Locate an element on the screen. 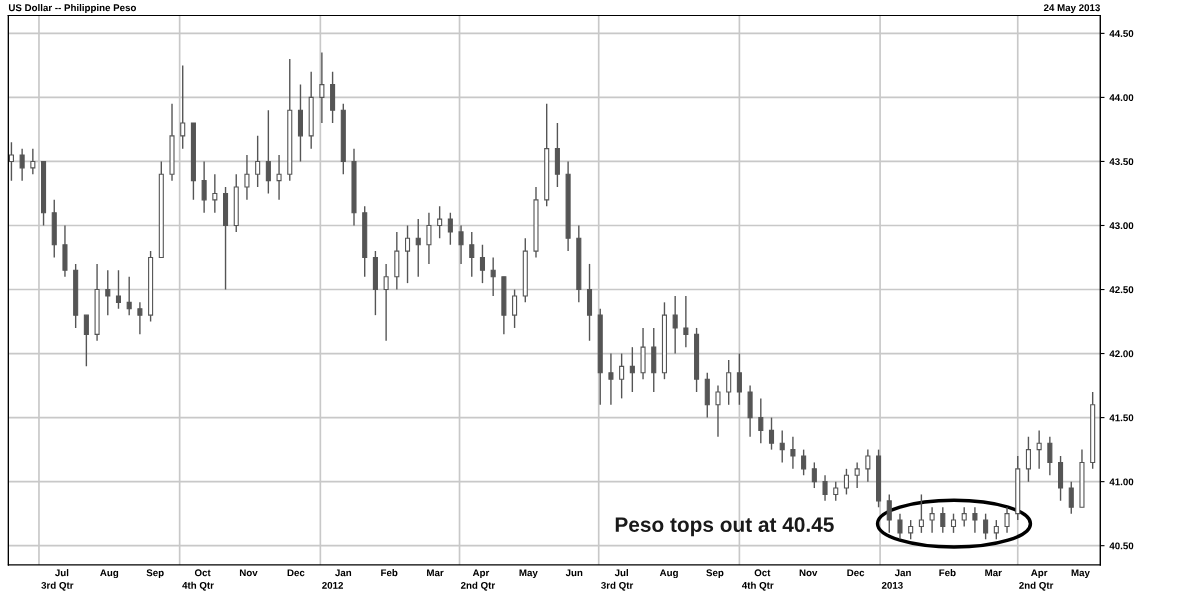 The image size is (1196, 594). y-tick-label: 41.00 is located at coordinates (1121, 482).